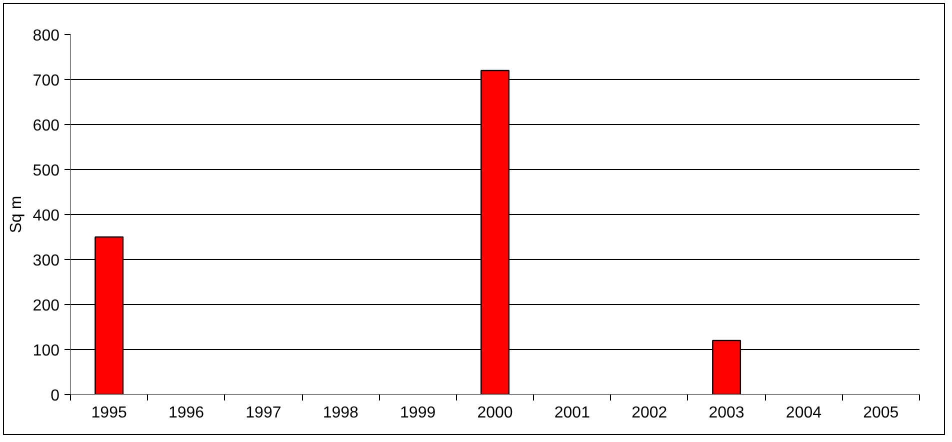  I want to click on y-tick-label: 800, so click(46, 36).